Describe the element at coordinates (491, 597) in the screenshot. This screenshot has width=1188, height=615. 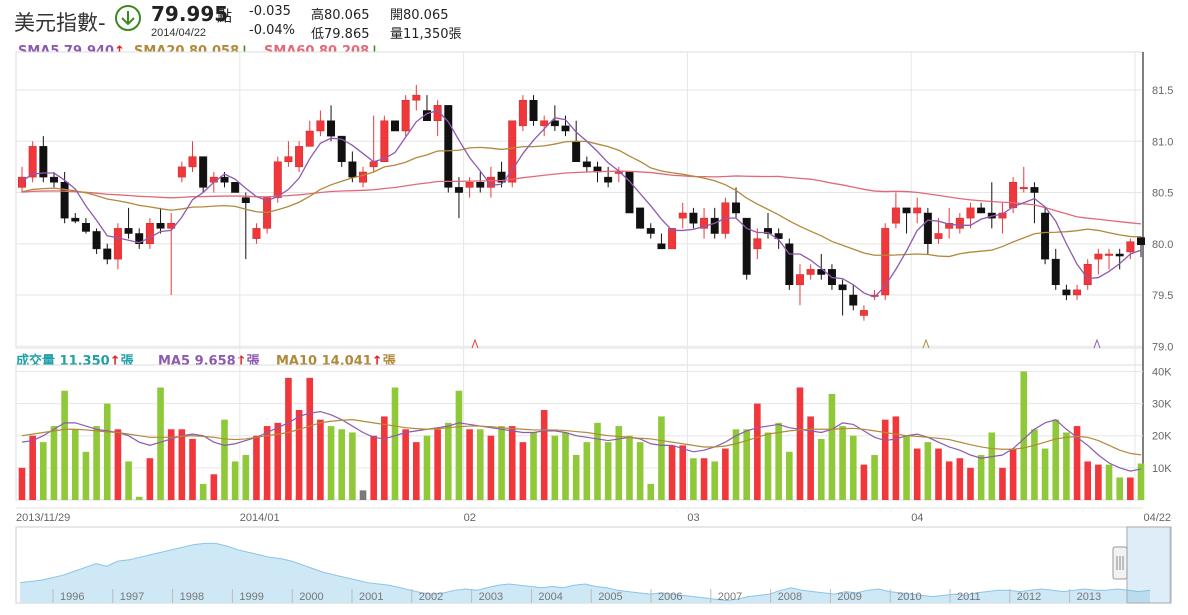
I see `overview-year-label: 2003` at that location.